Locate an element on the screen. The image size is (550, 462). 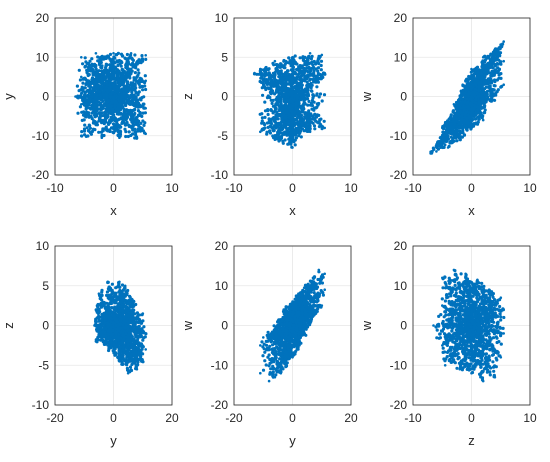
scatter-series is located at coordinates (111, 95).